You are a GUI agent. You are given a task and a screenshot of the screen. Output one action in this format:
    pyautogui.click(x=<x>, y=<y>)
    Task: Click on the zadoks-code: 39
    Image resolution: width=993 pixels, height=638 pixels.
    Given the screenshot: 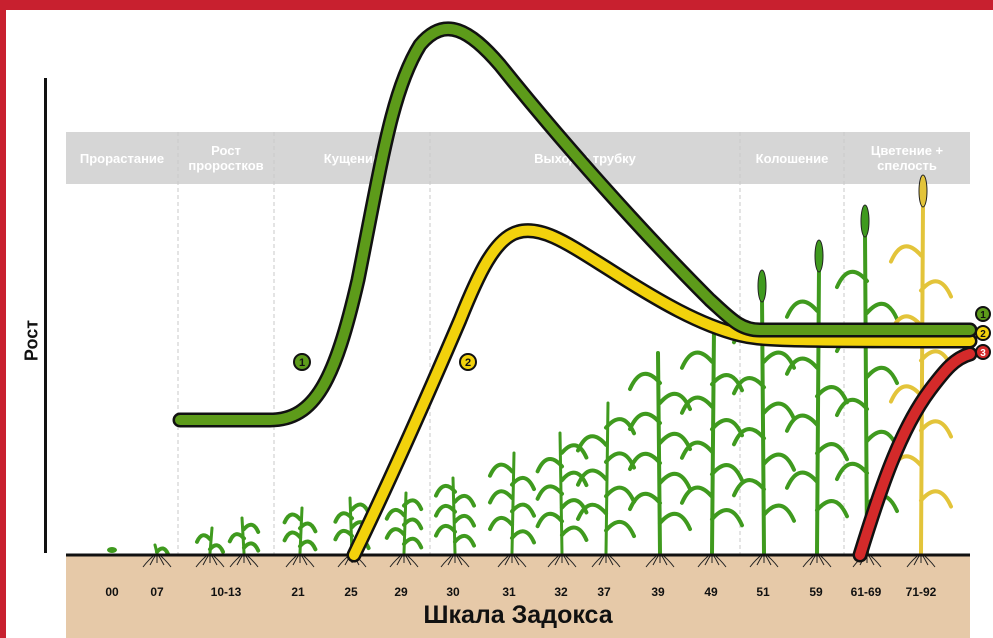 What is the action you would take?
    pyautogui.click(x=658, y=592)
    